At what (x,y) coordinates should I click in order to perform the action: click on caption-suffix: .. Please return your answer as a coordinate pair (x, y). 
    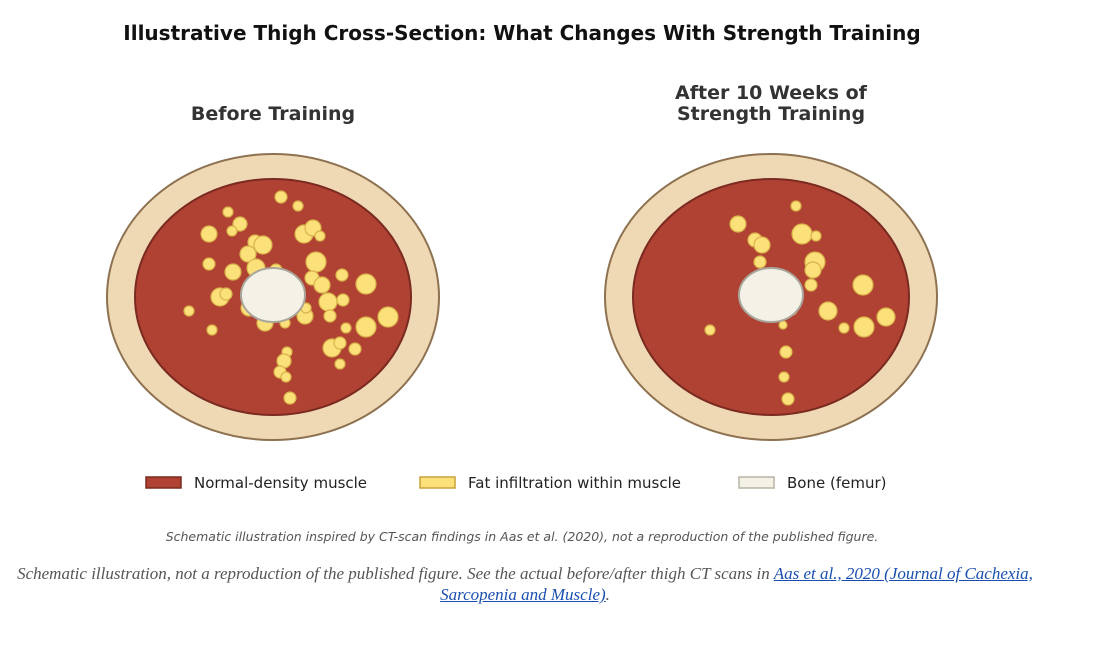
    Looking at the image, I should click on (607, 594).